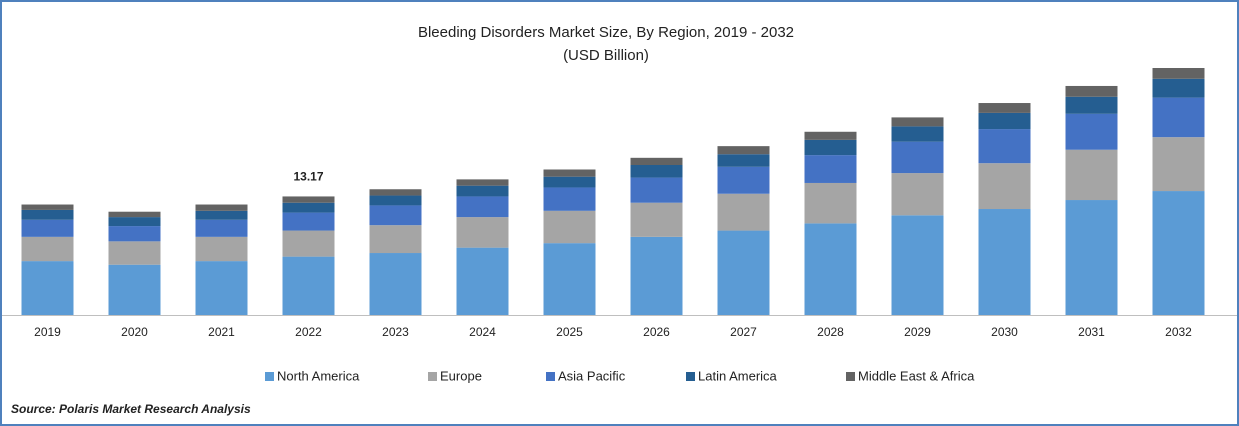 The width and height of the screenshot is (1239, 426). Describe the element at coordinates (830, 332) in the screenshot. I see `x-tick-label: 2028` at that location.